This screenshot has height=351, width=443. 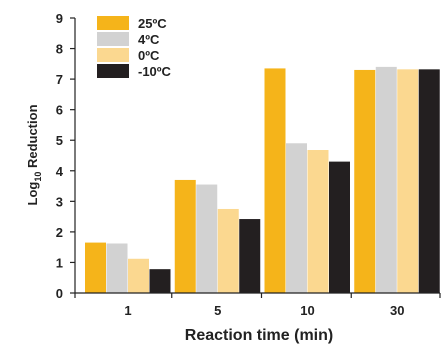 I want to click on y-tick-label: 1, so click(x=59, y=262).